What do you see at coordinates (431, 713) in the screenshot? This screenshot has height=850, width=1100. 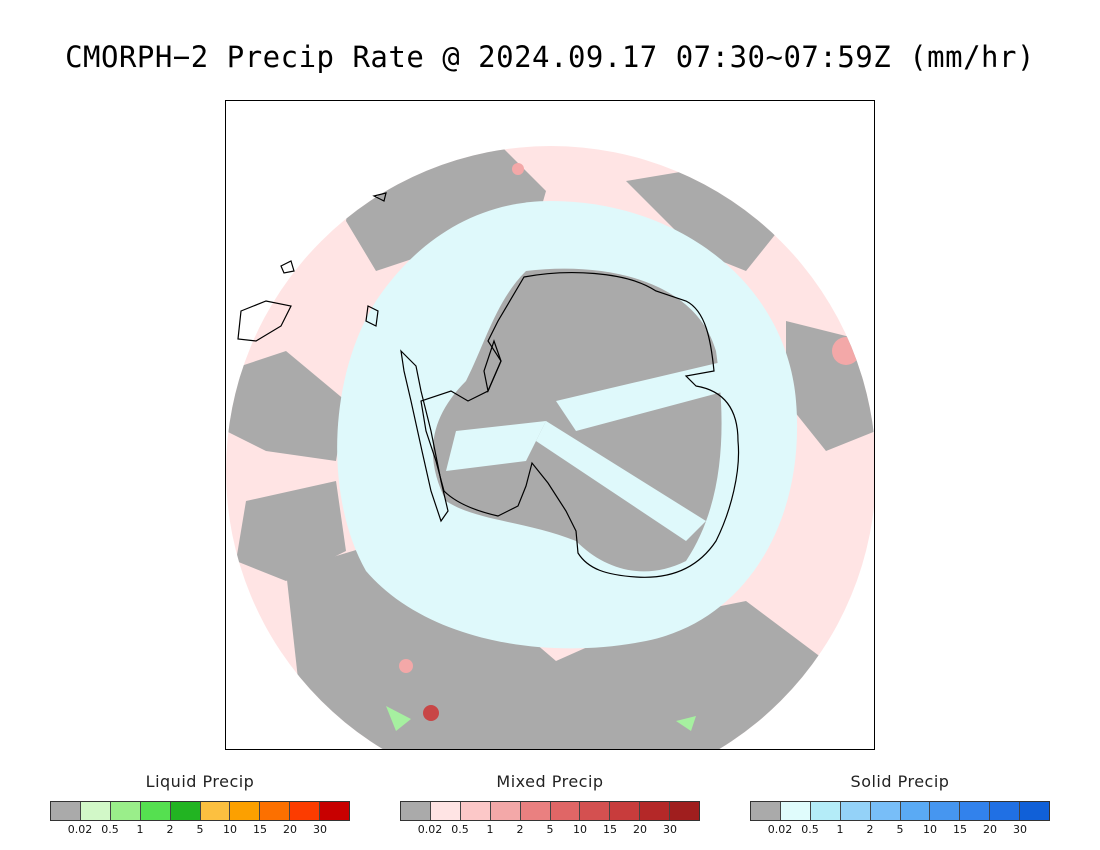 I see `mixed-cell-south` at bounding box center [431, 713].